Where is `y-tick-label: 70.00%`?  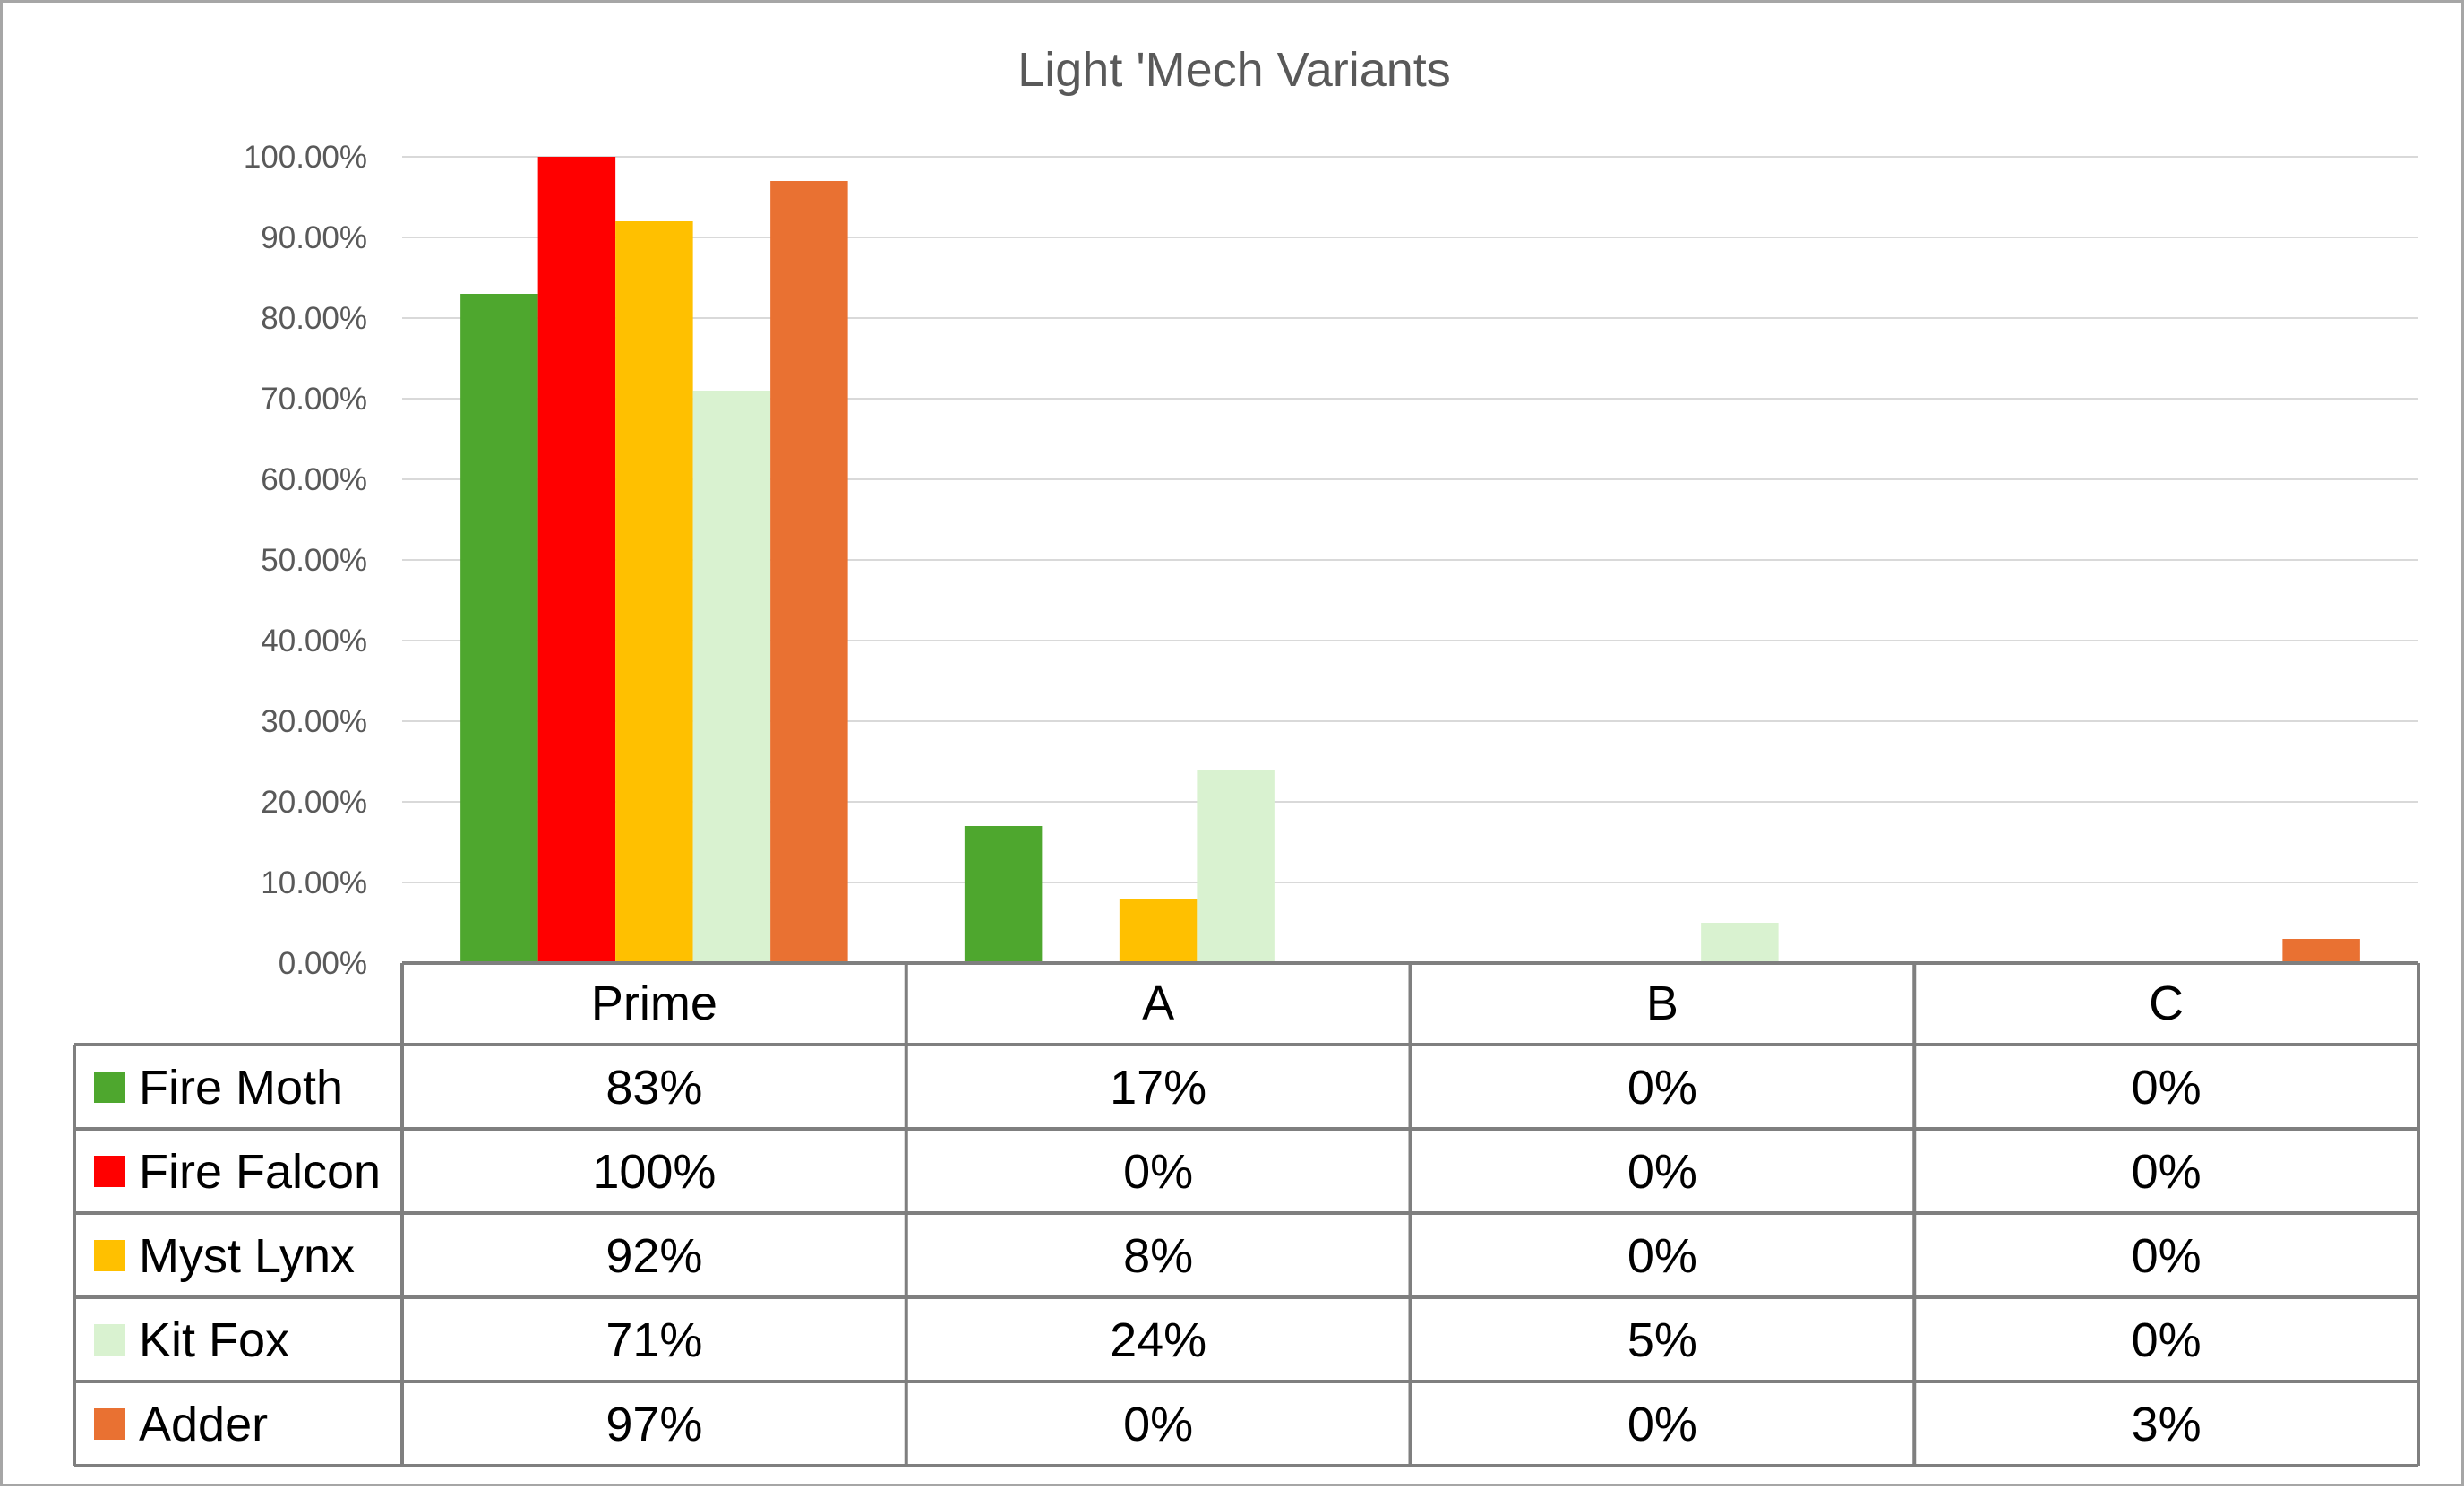
y-tick-label: 70.00% is located at coordinates (314, 399).